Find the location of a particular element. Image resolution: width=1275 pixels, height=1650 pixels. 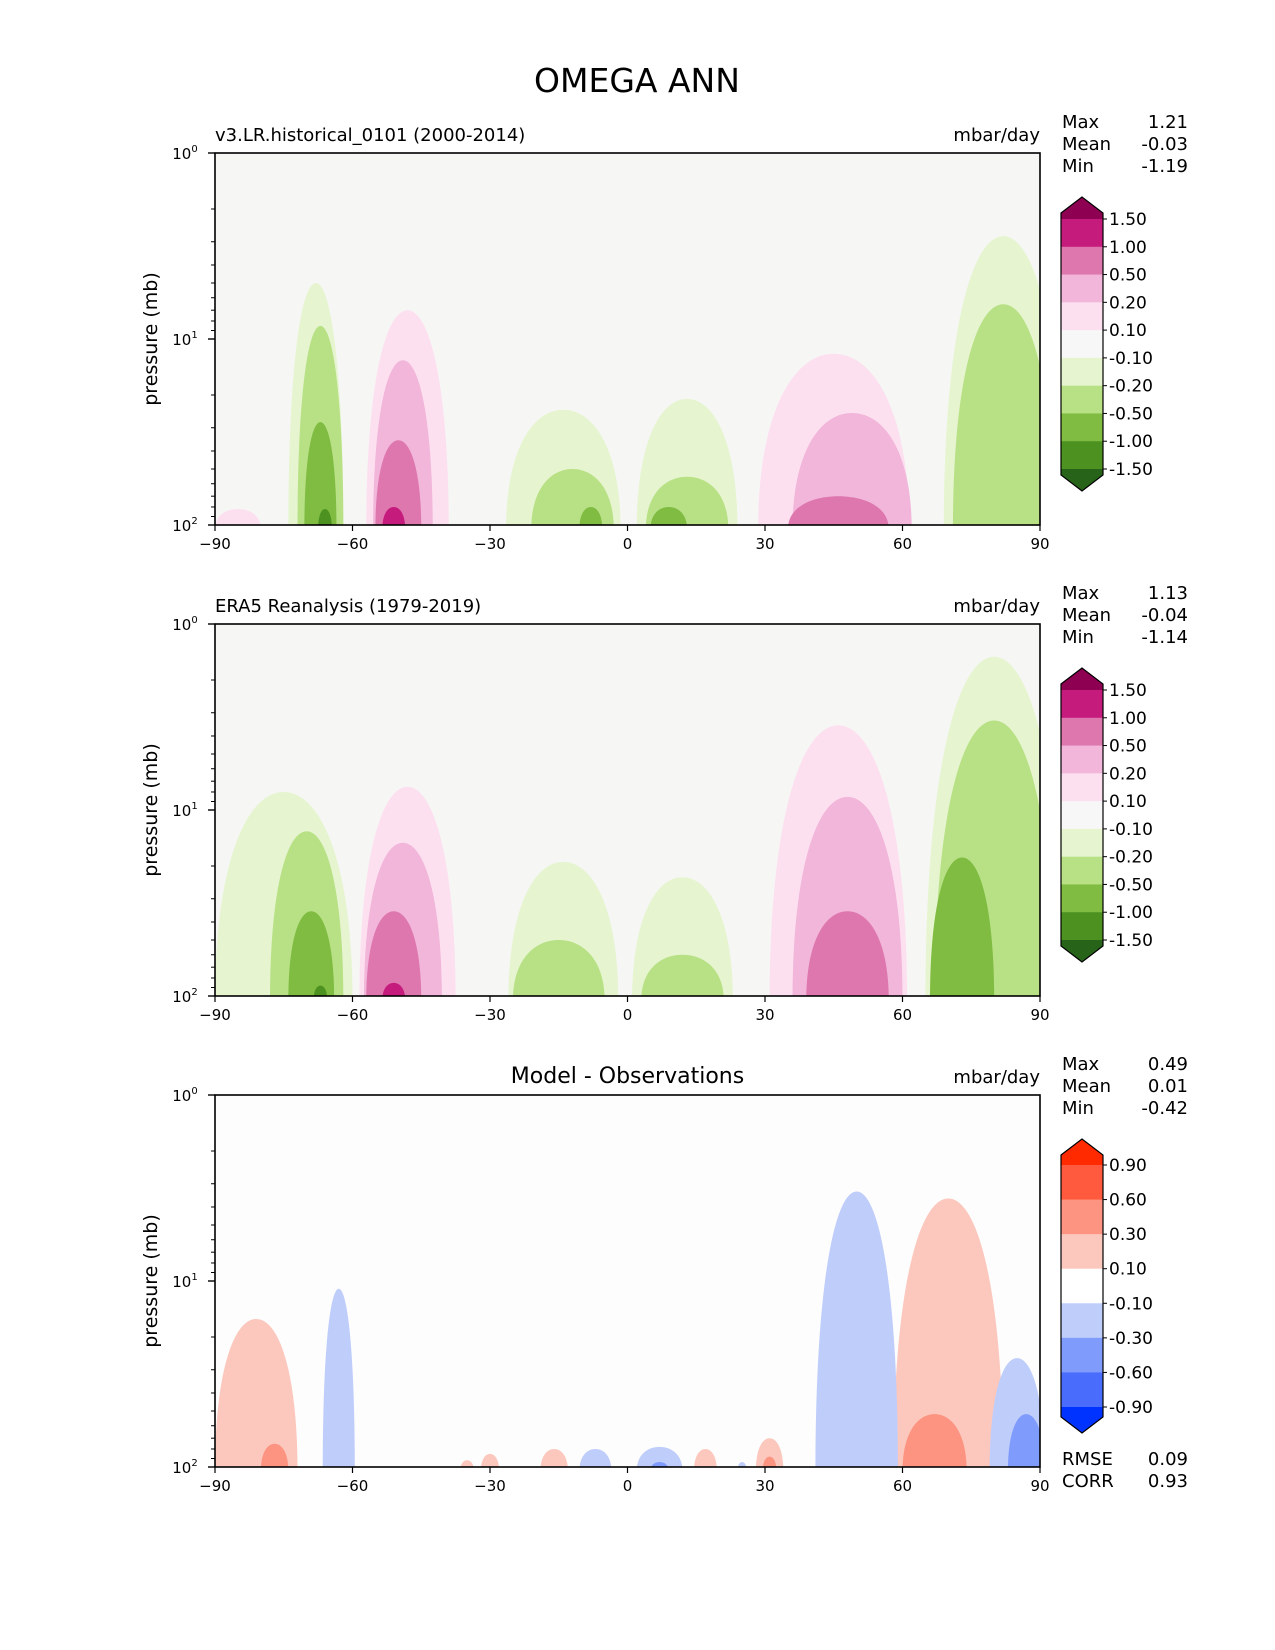

stat-label: Min is located at coordinates (1078, 637).